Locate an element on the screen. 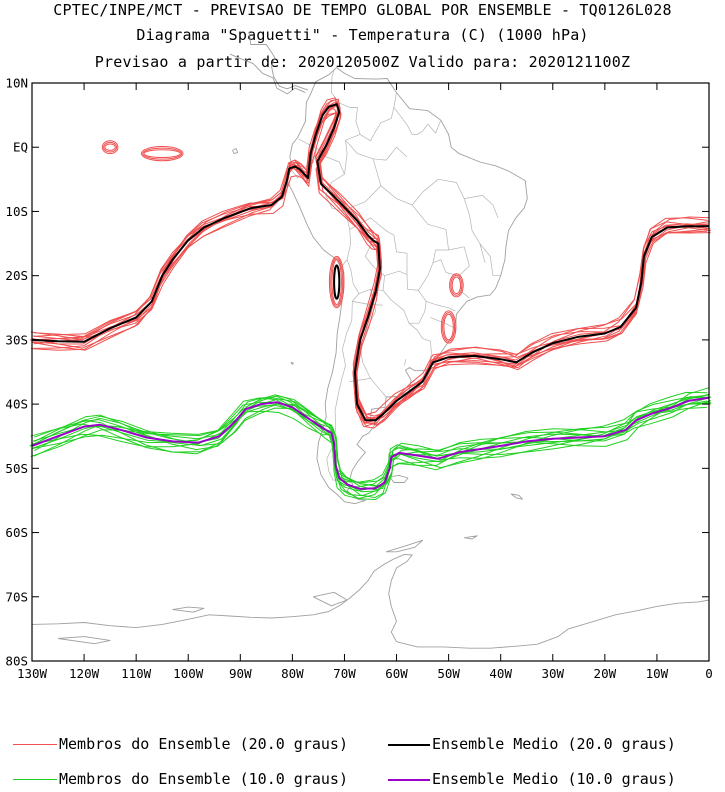 Image resolution: width=725 pixels, height=792 pixels. x-tick-label: 90W is located at coordinates (240, 673).